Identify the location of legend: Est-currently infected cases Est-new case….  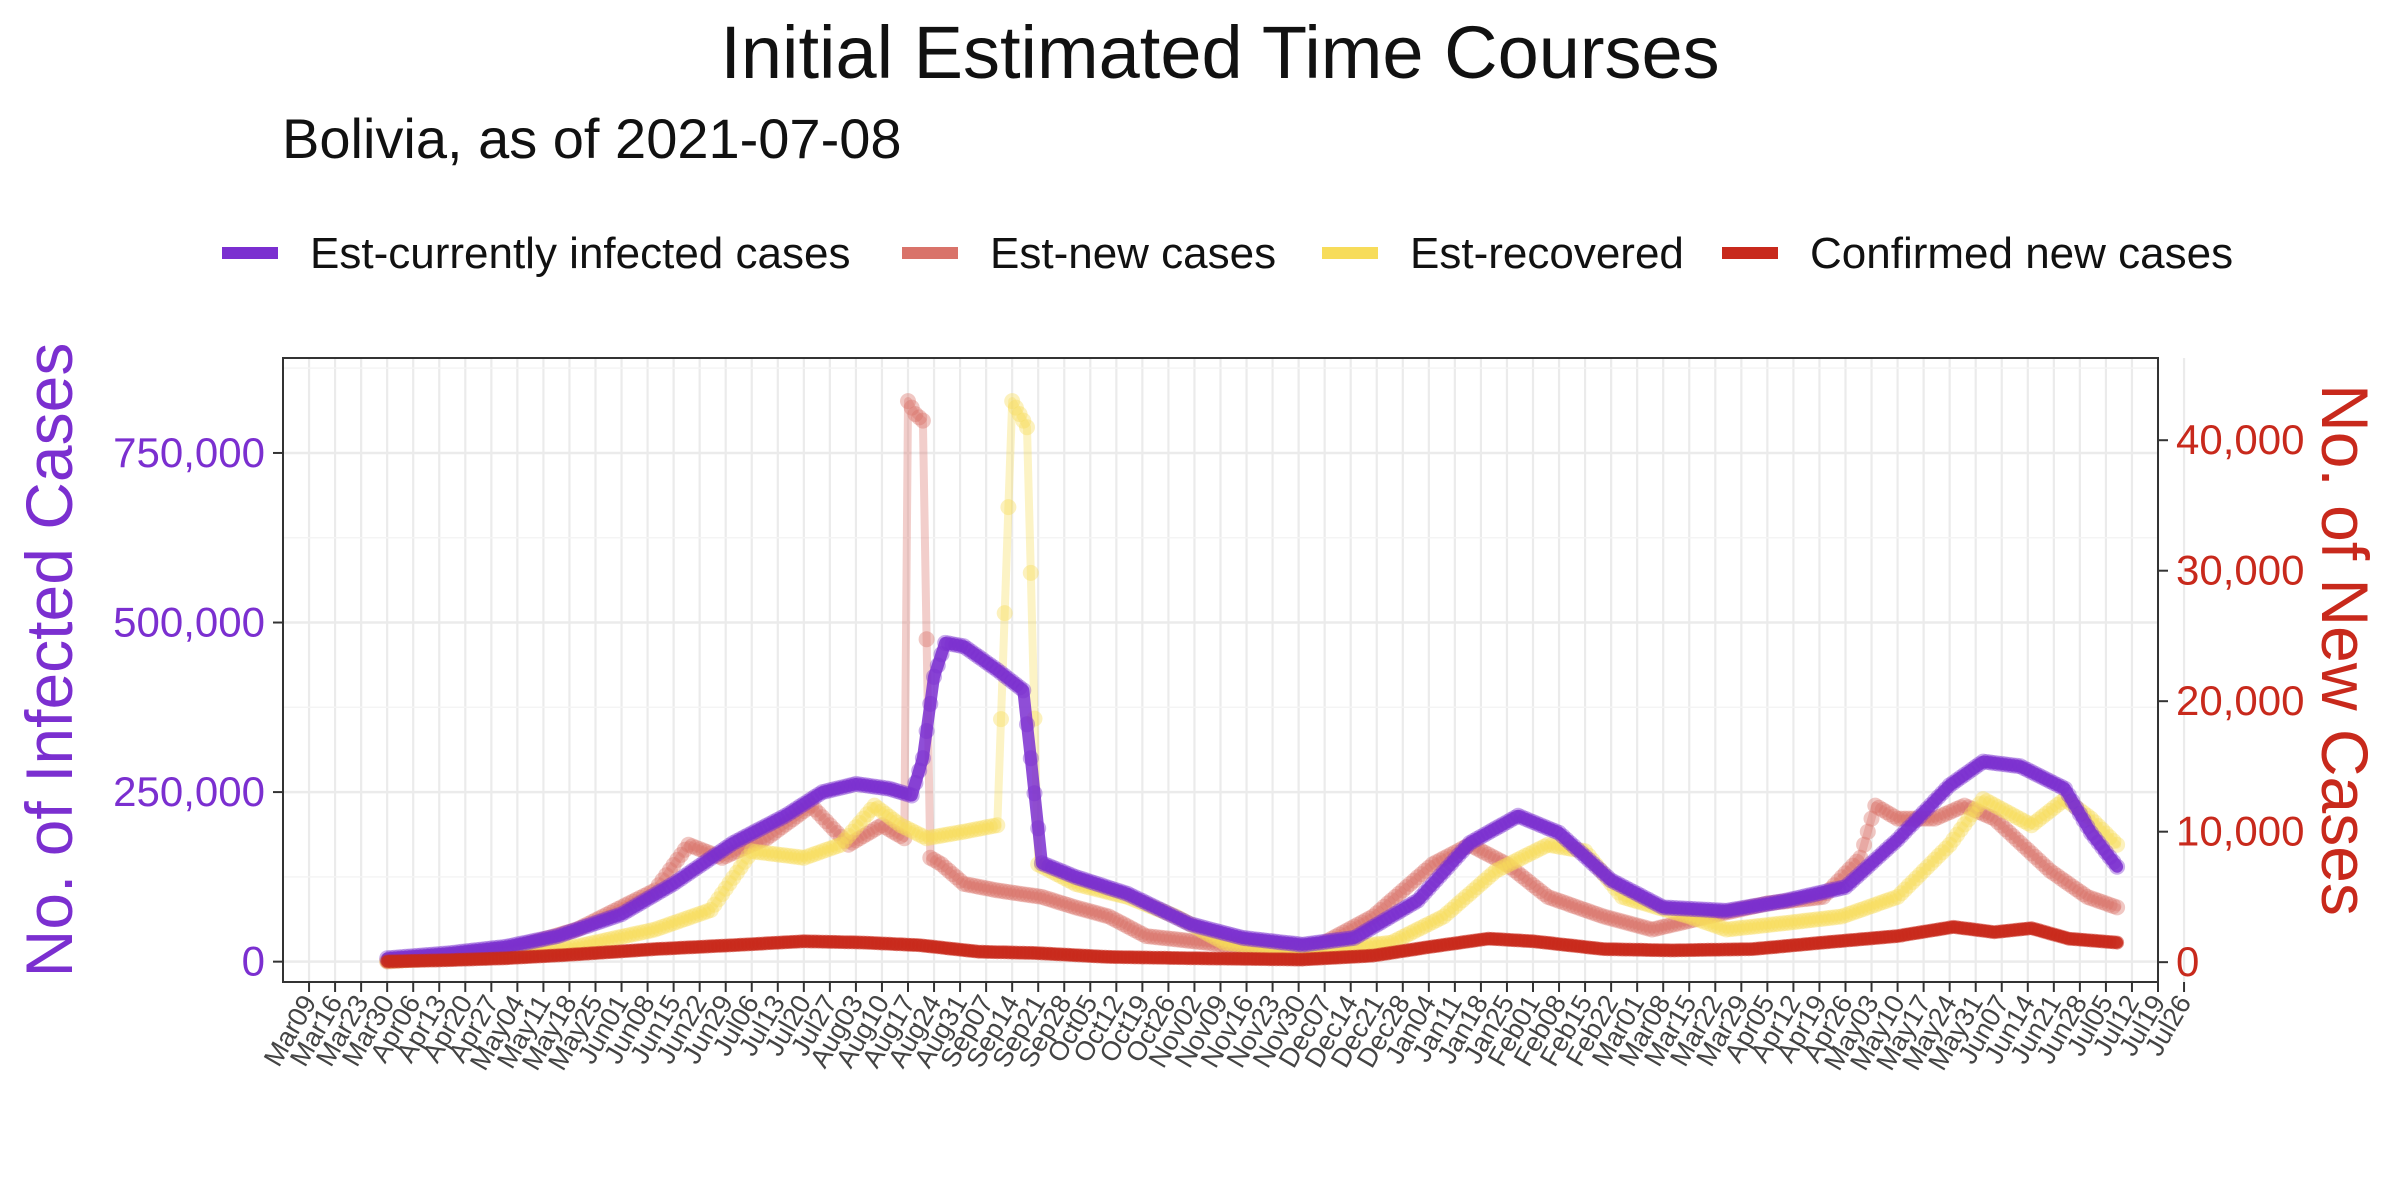
(1227, 253).